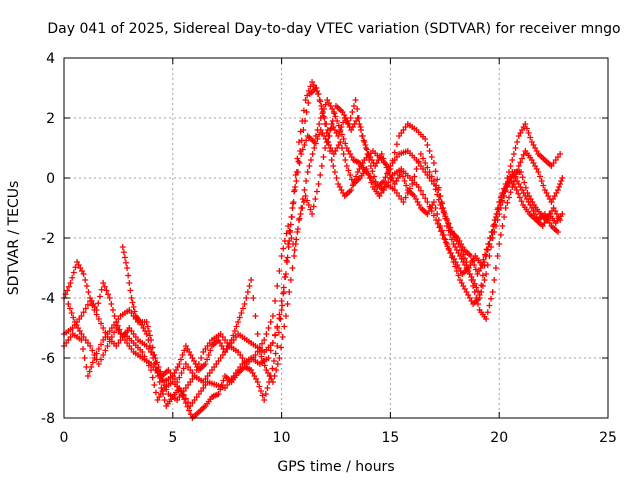 The width and height of the screenshot is (640, 480). What do you see at coordinates (608, 438) in the screenshot?
I see `x-tick-label: 25` at bounding box center [608, 438].